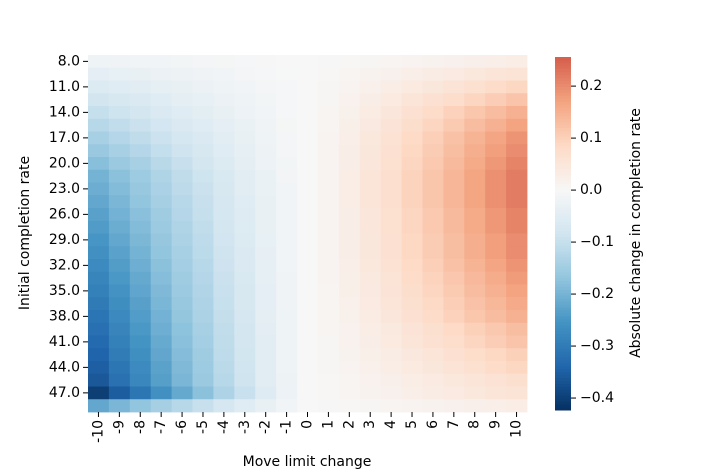 Image resolution: width=706 pixels, height=471 pixels. I want to click on x-tick-label: 0, so click(308, 424).